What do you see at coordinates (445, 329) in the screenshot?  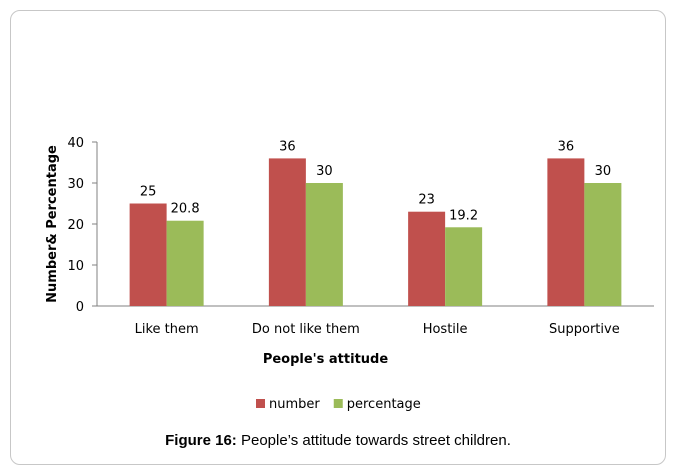 I see `x-tick-label: Hostile` at bounding box center [445, 329].